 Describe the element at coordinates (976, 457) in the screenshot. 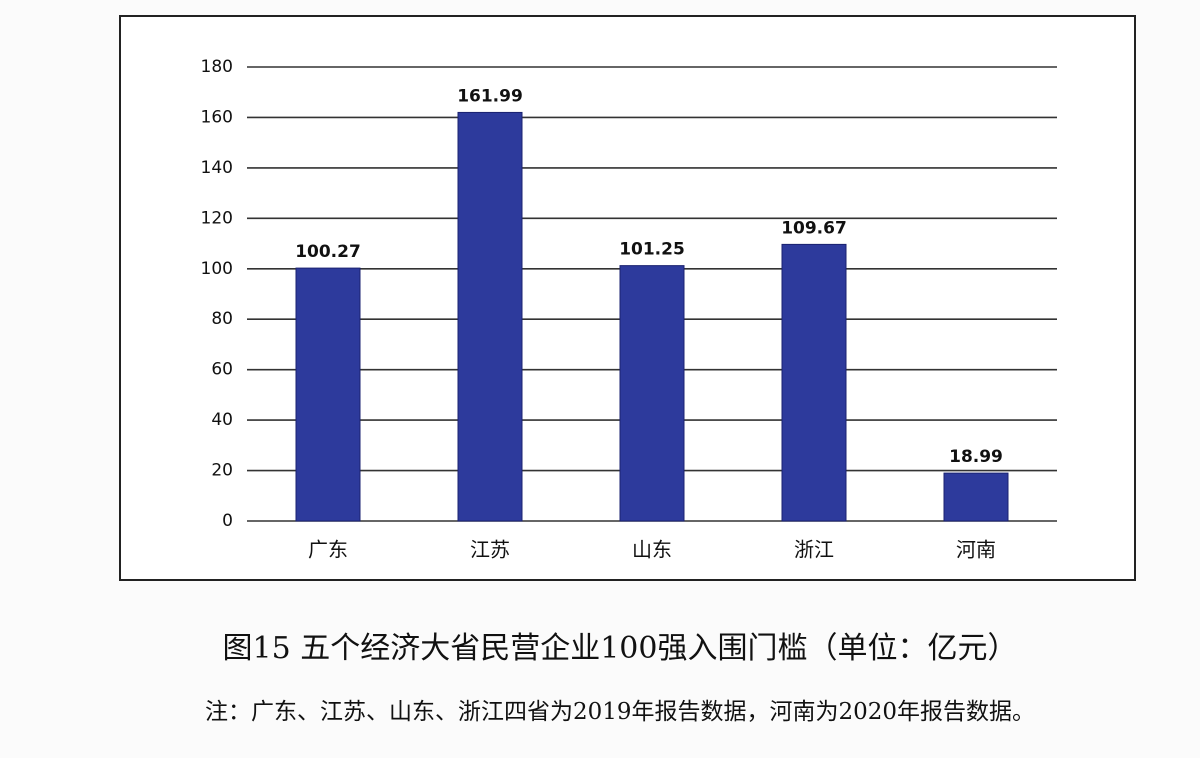

I see `value-label: 18.99` at that location.